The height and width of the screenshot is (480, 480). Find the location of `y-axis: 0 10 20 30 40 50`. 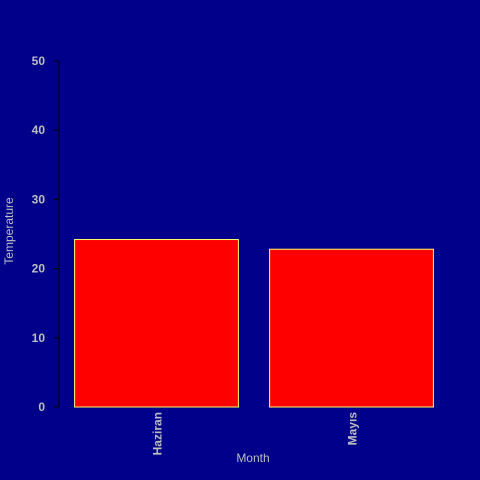

y-axis: 0 10 20 30 40 50 is located at coordinates (46, 234).